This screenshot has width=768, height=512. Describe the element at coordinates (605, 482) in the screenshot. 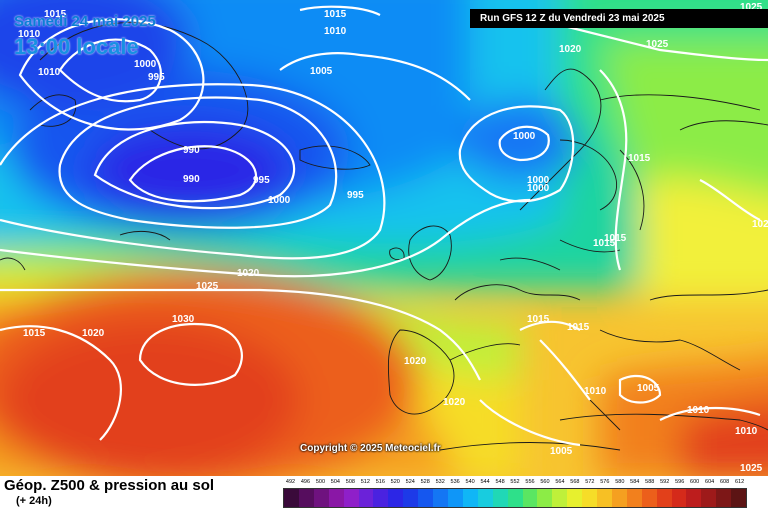

I see `legend-value-label: 576` at that location.